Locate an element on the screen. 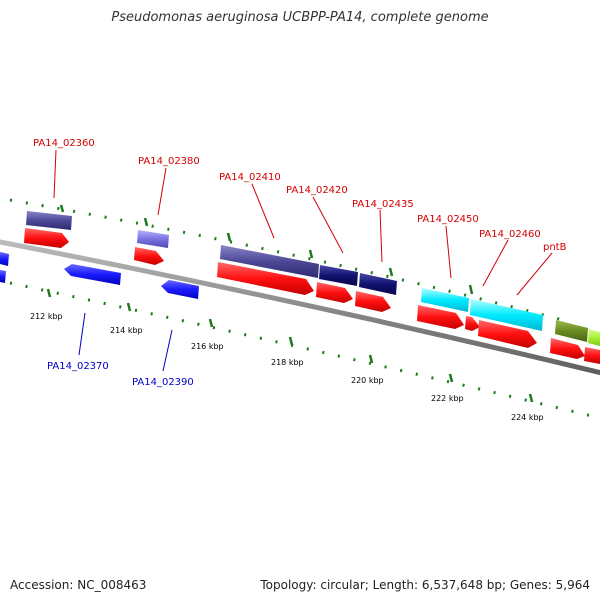  tick-label: 214 kbp is located at coordinates (126, 330).